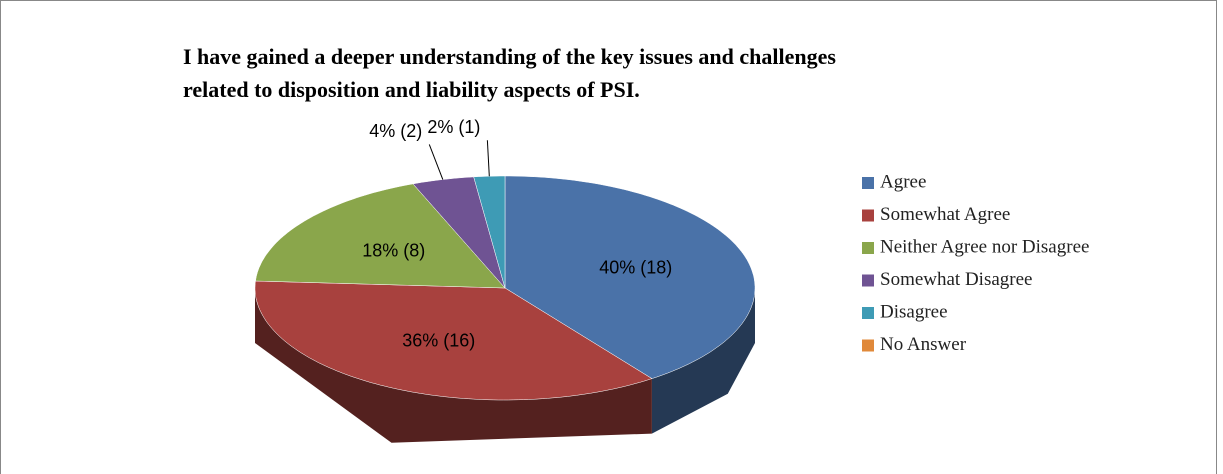 The image size is (1223, 474). I want to click on legend-label: Somewhat Disagree, so click(956, 279).